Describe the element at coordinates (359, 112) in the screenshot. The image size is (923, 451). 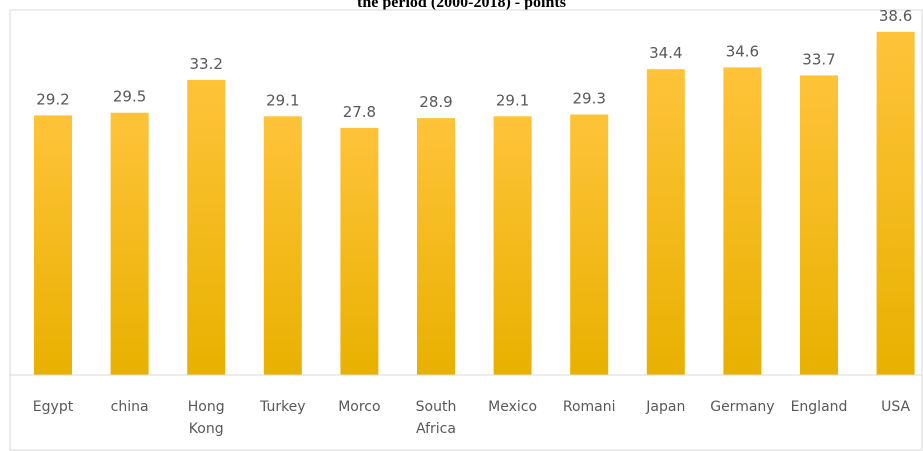
I see `data-label: 27.8` at that location.